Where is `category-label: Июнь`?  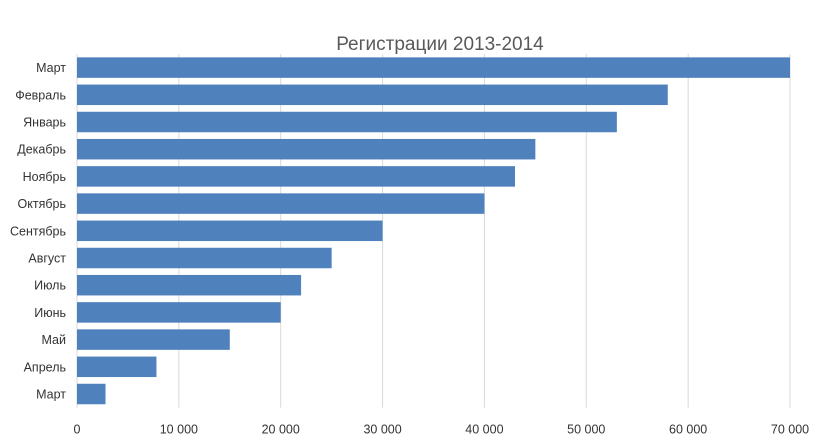
category-label: Июнь is located at coordinates (50, 313).